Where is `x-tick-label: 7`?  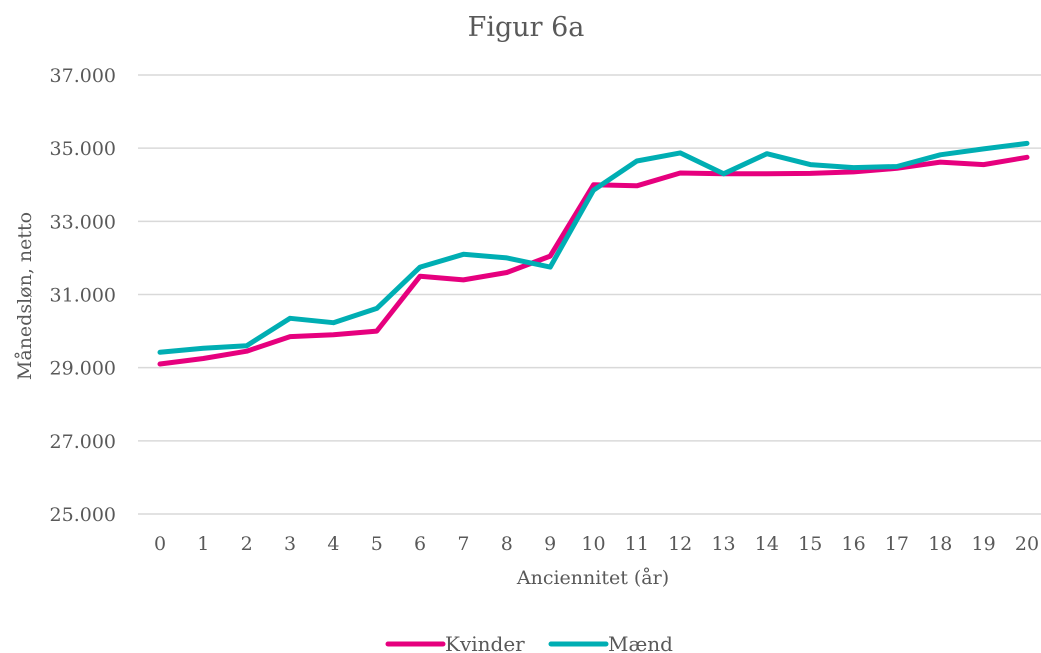 x-tick-label: 7 is located at coordinates (463, 544).